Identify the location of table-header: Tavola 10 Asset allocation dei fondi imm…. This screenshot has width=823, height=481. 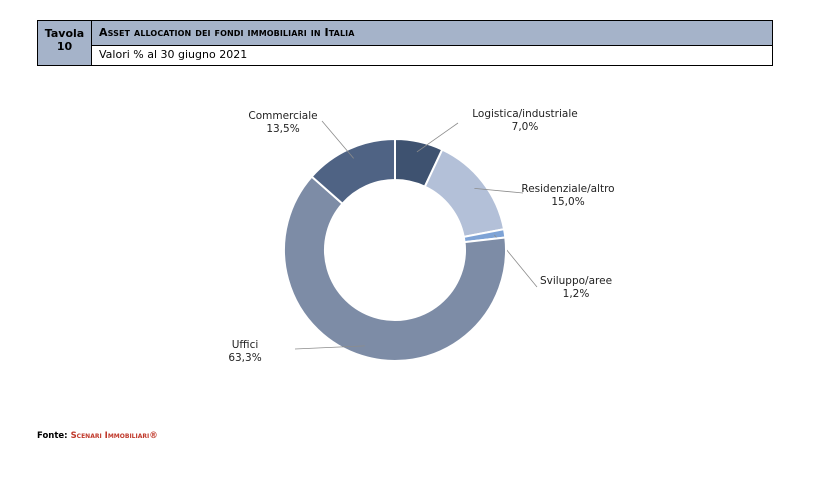
(405, 43).